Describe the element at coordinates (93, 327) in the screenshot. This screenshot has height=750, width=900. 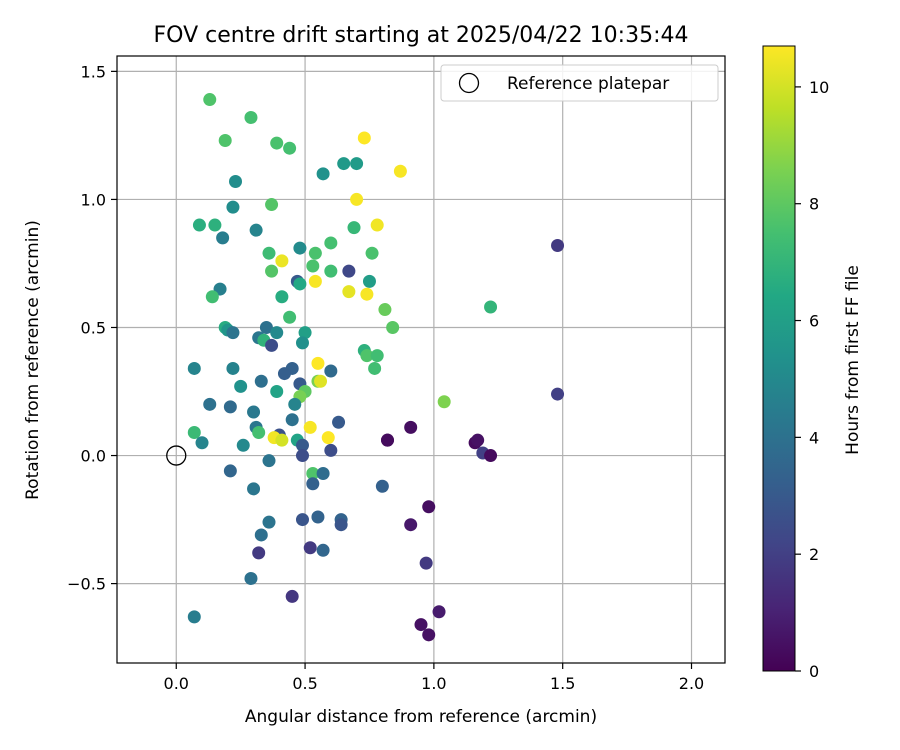
I see `y-tick-label: 0.5` at that location.